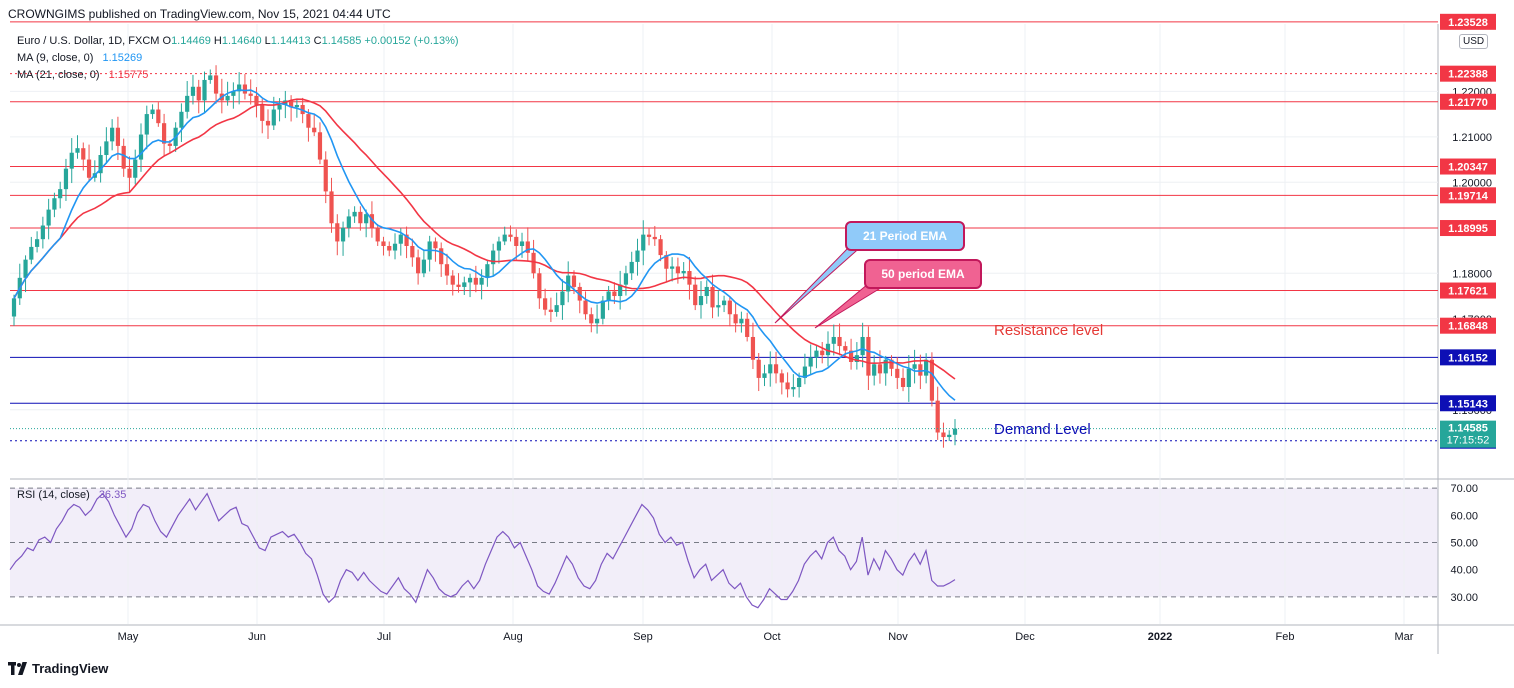 The height and width of the screenshot is (688, 1514). I want to click on time-tick-label: Jun, so click(257, 637).